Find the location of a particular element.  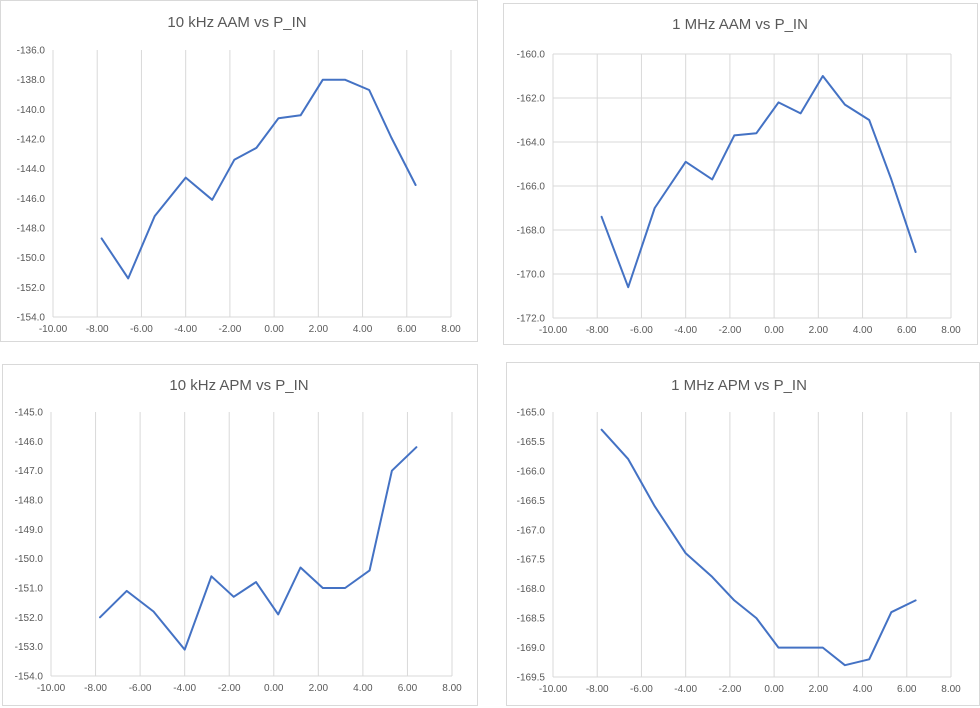

y-tick-label: -172.0 is located at coordinates (531, 319).